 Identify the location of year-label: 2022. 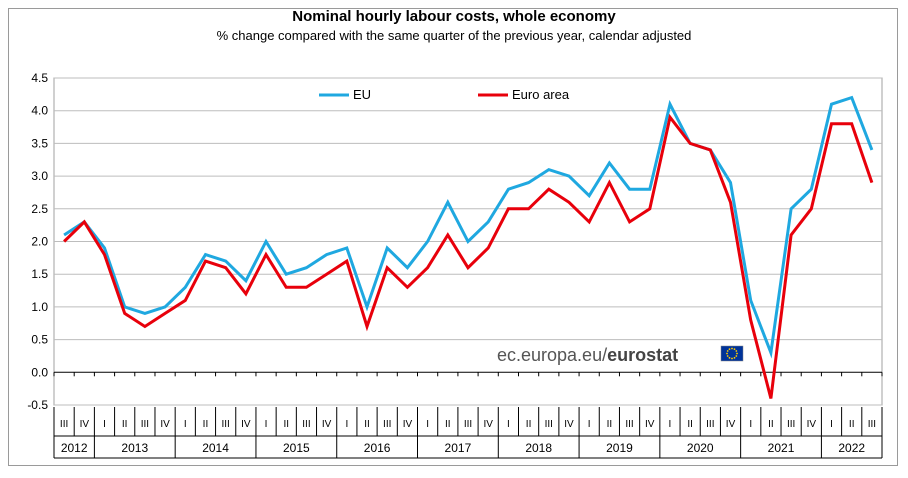
(851, 448).